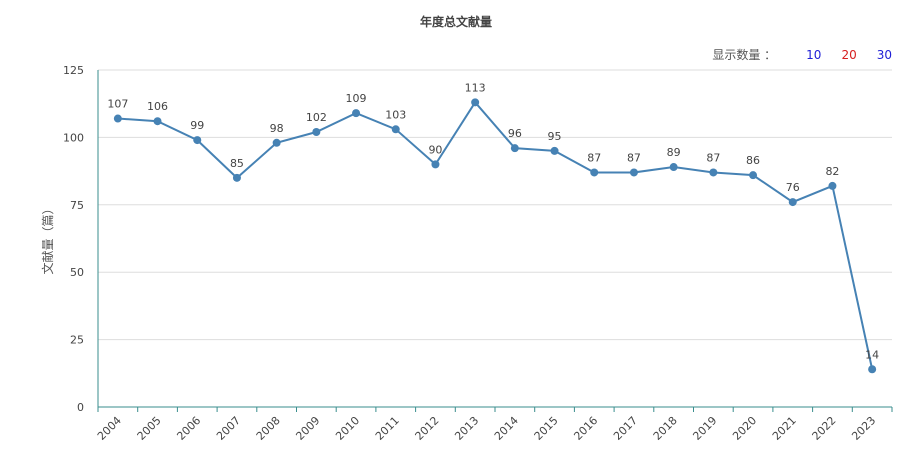  What do you see at coordinates (73, 239) in the screenshot?
I see `y-tick-labels: 0 25 50 75 100 125` at bounding box center [73, 239].